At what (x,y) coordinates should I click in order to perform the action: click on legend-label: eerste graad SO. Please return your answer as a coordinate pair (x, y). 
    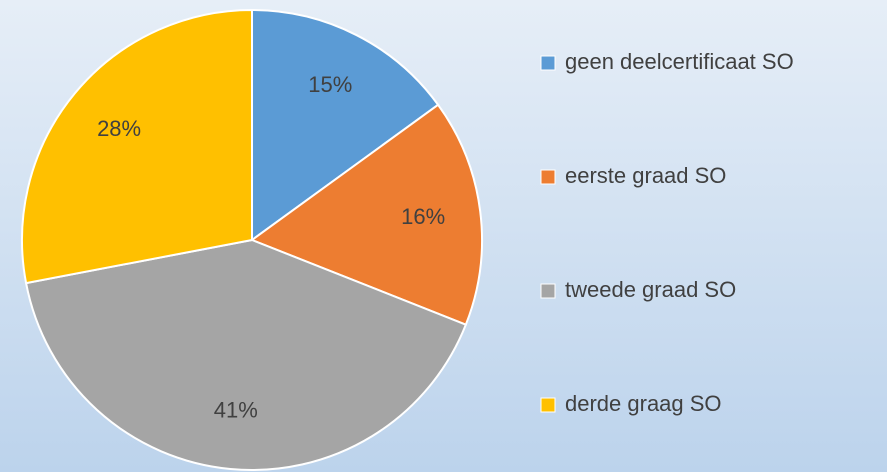
    Looking at the image, I should click on (645, 175).